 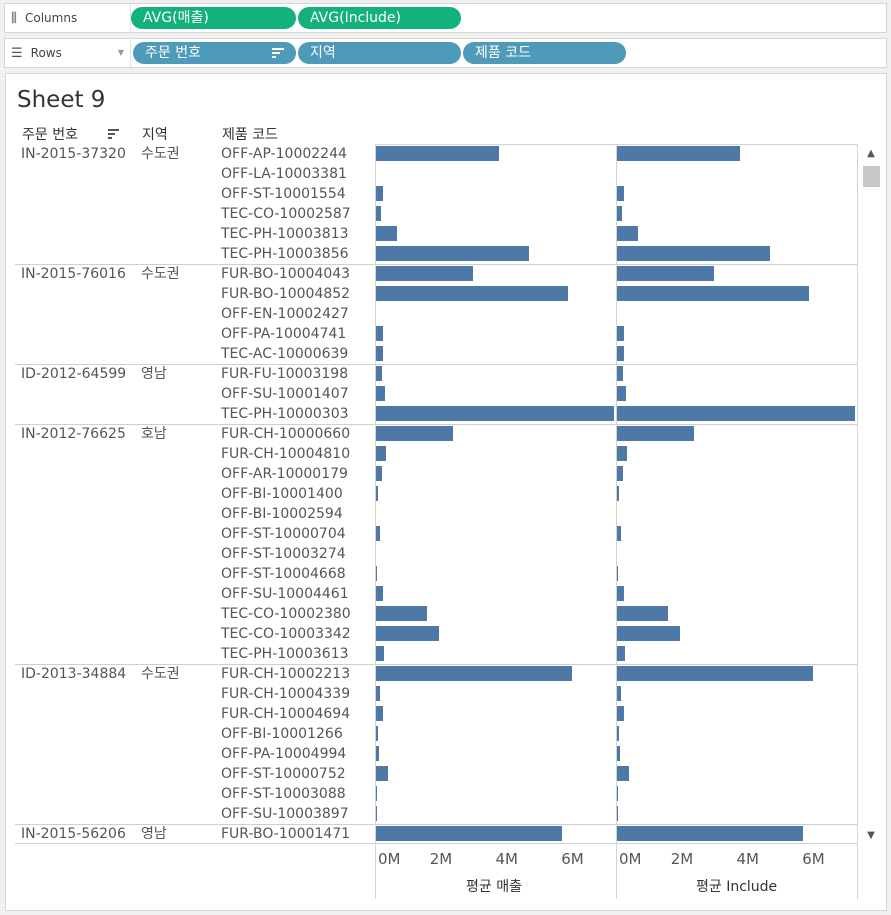 I want to click on scroll-up-icon: ▲, so click(x=871, y=153).